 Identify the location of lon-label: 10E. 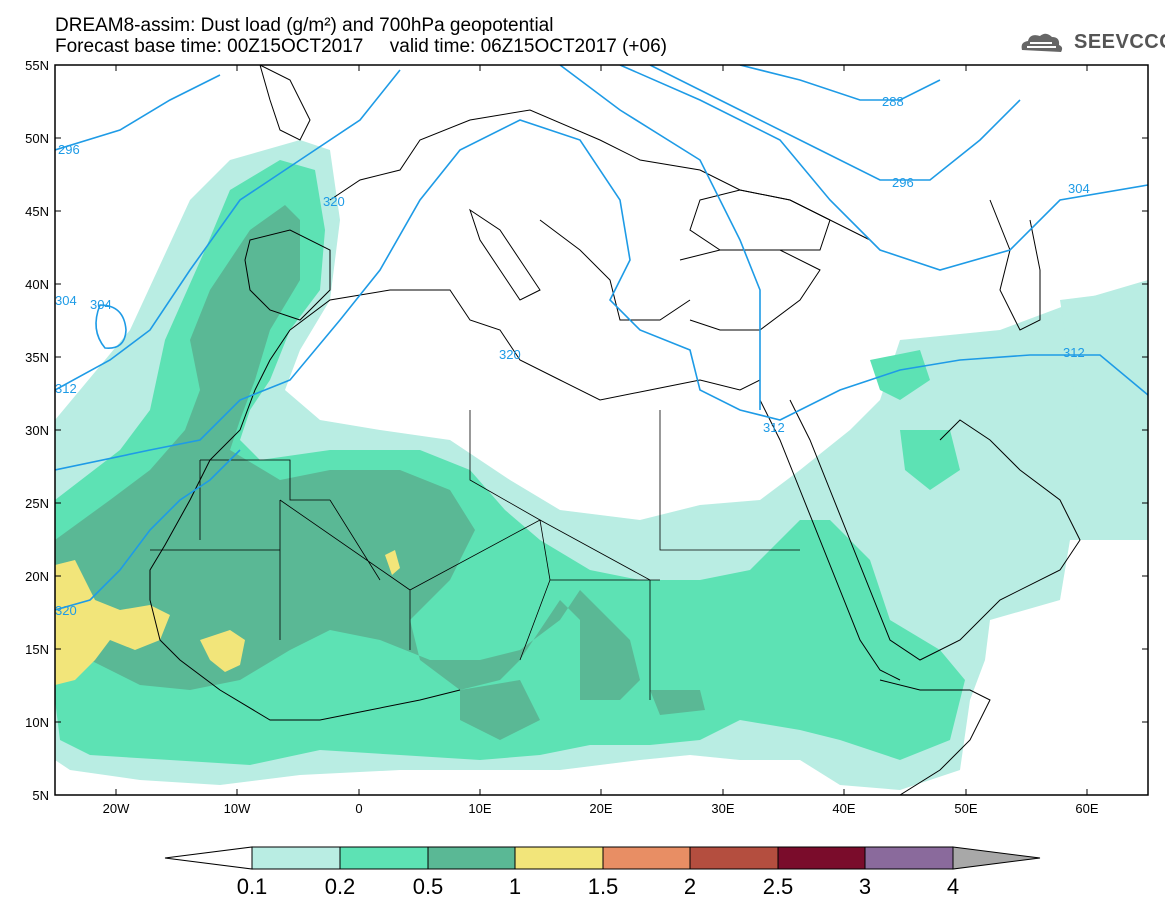
(479, 808).